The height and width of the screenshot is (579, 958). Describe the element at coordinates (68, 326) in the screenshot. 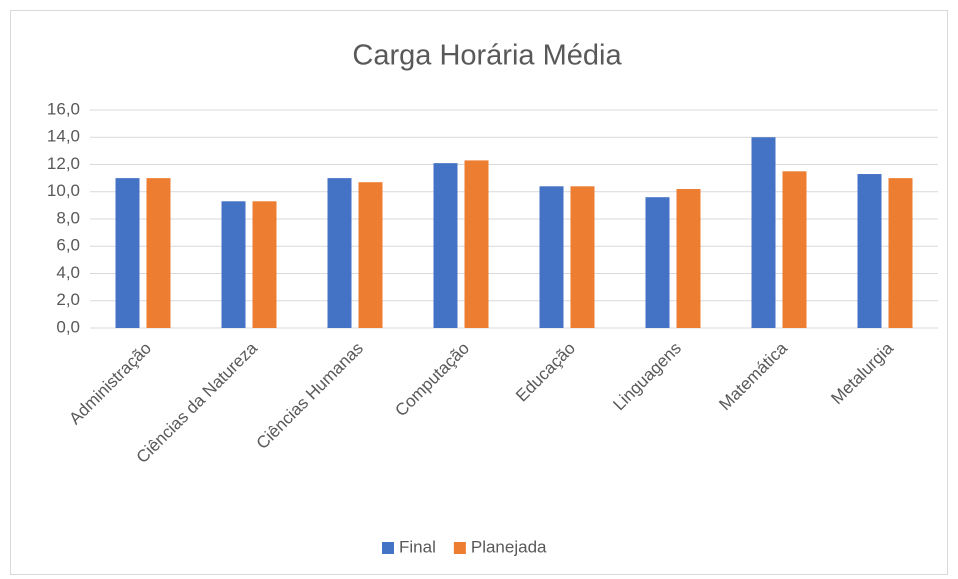

I see `y-tick-label: 0,0` at that location.